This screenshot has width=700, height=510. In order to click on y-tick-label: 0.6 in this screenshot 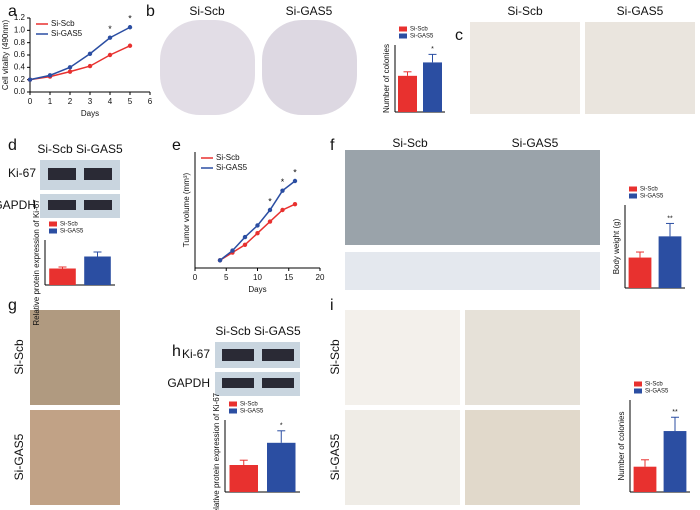, I will do `click(20, 54)`.